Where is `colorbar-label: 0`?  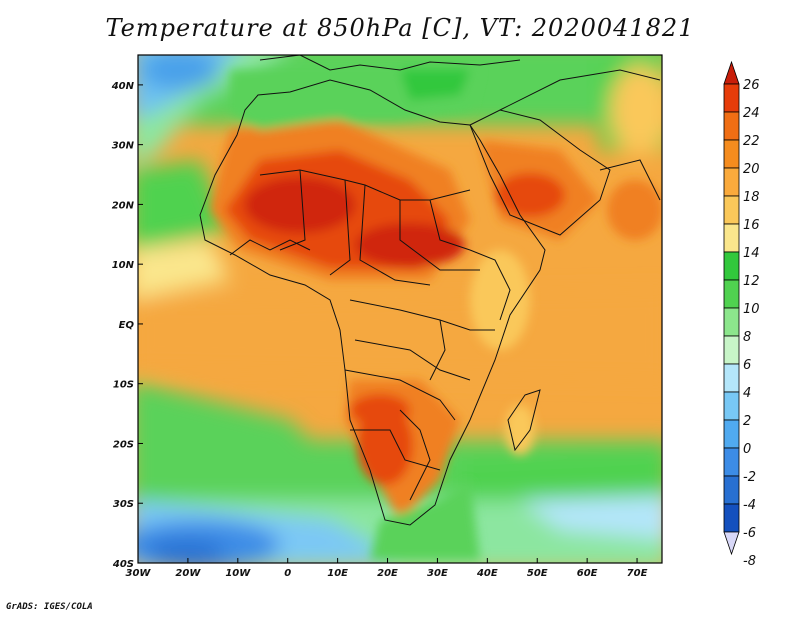
colorbar-label: 0 is located at coordinates (747, 449).